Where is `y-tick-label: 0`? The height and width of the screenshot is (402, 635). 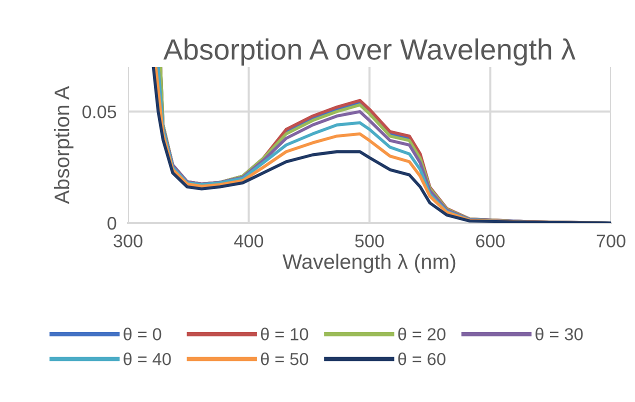
y-tick-label: 0 is located at coordinates (112, 223).